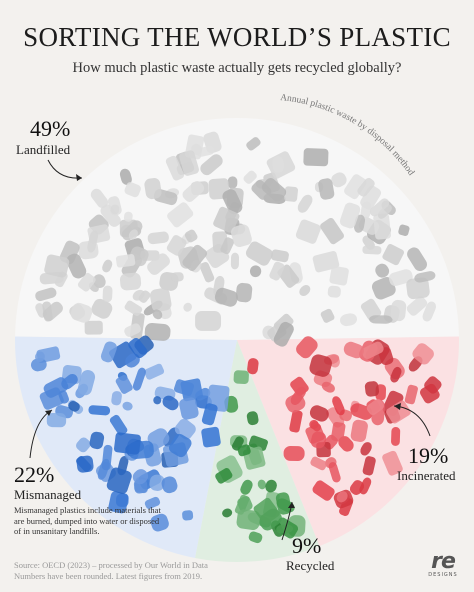 This screenshot has height=592, width=474. I want to click on logo-subtext: DESIGNS, so click(443, 575).